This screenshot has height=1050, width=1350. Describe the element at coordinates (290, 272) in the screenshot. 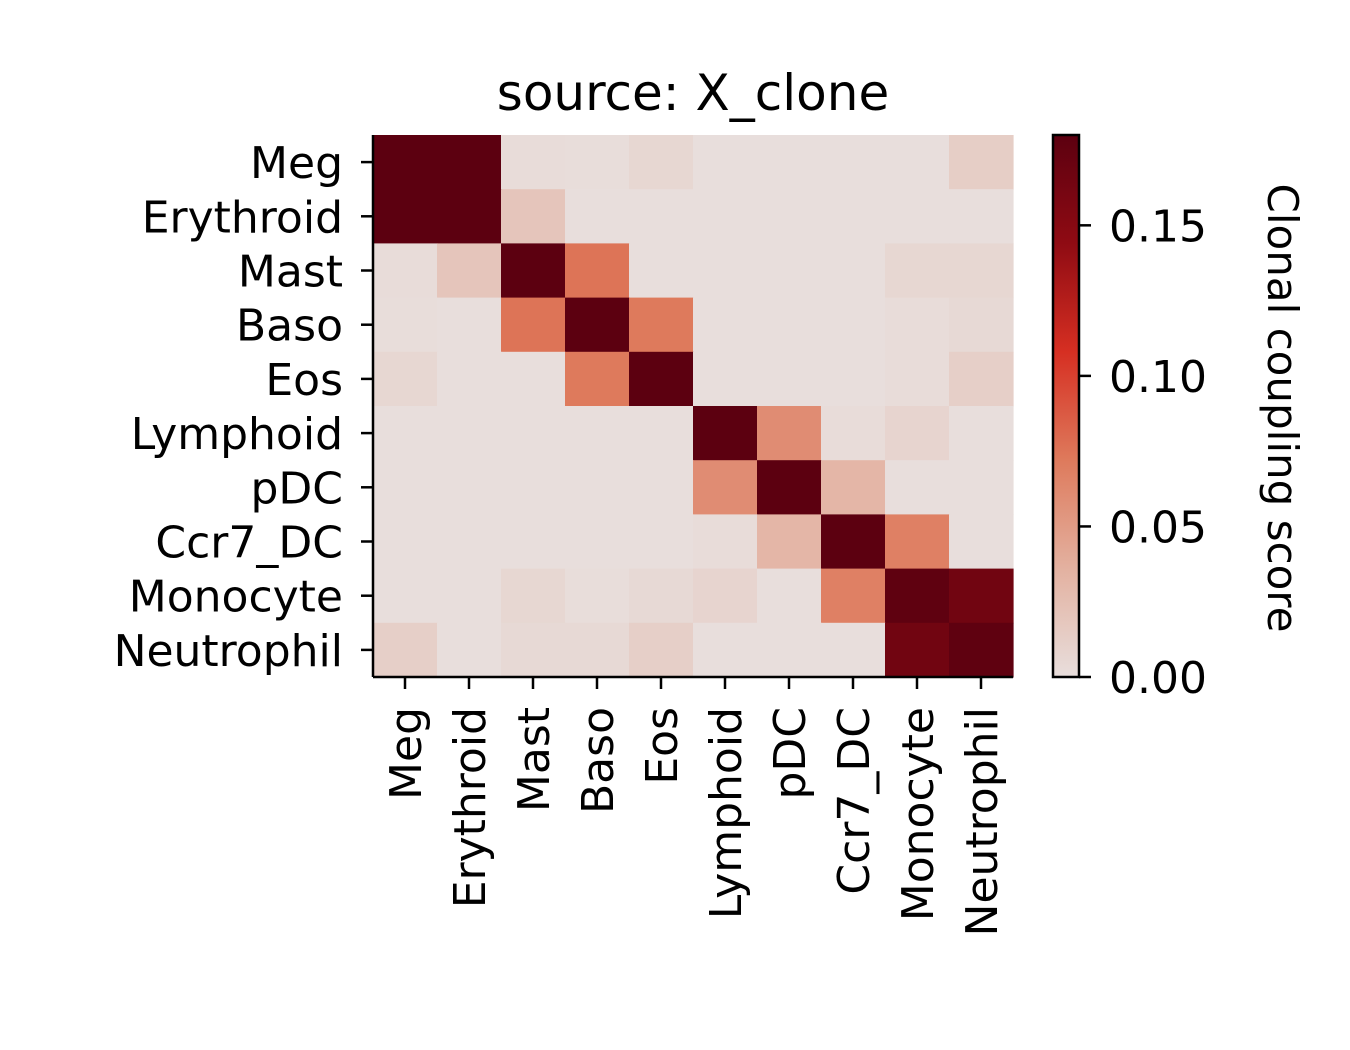

I see `y-tick-label: Mast` at that location.